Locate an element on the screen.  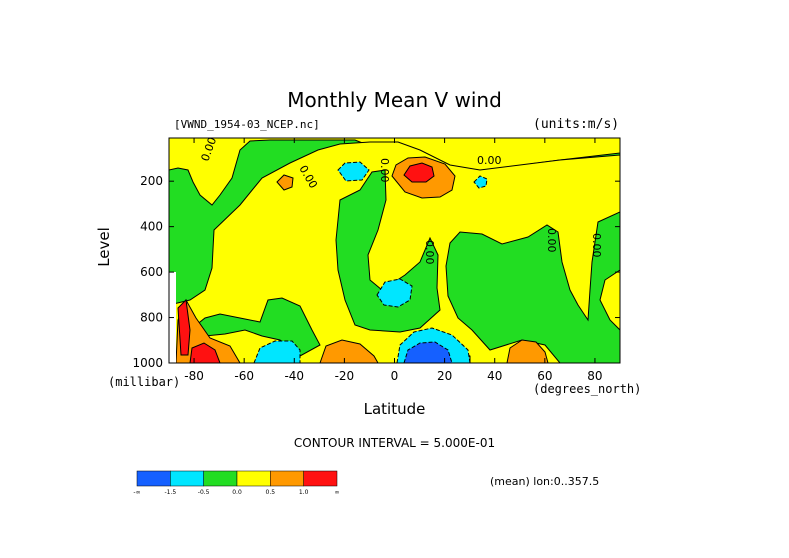
region-orange-small is located at coordinates (285, 182).